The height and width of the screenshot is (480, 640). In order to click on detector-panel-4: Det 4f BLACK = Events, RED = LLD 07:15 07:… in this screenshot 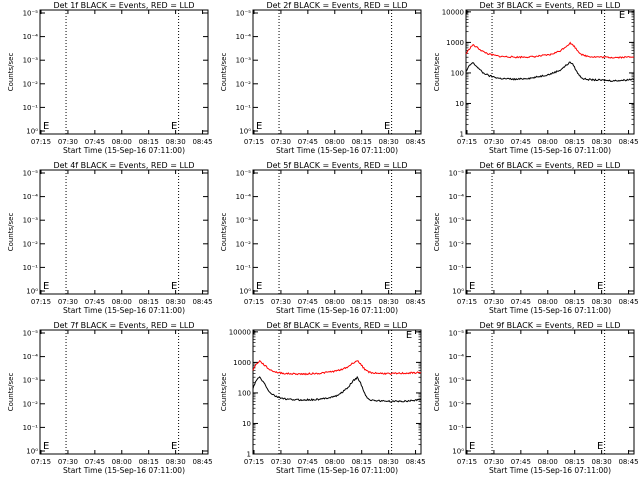, I will do `click(110, 238)`.